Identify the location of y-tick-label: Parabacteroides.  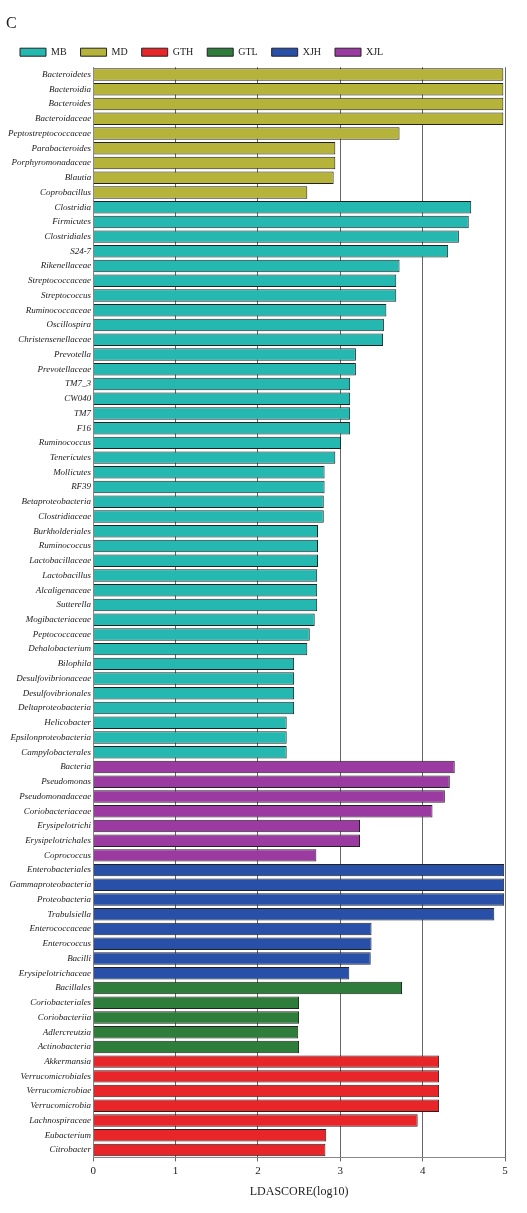
(61, 147).